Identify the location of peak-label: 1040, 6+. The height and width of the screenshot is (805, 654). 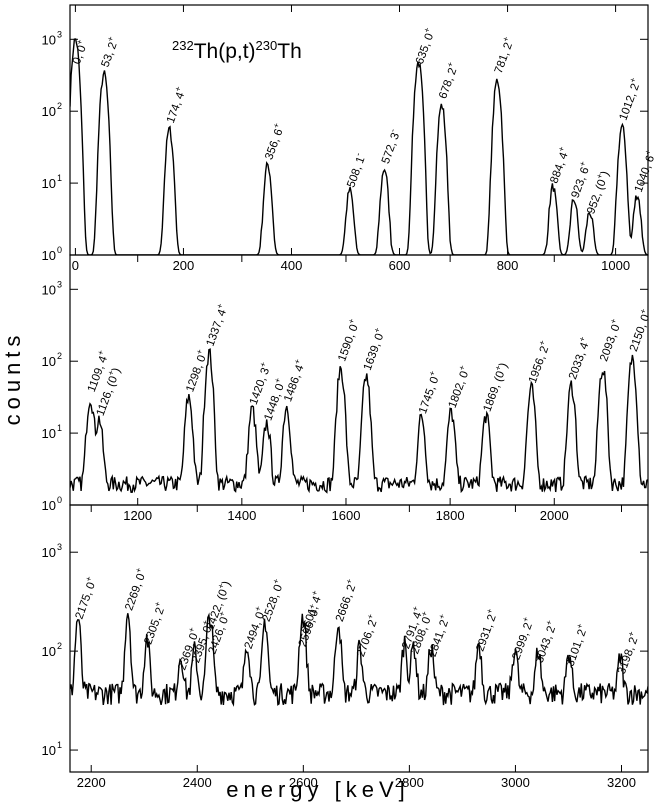
(641, 171).